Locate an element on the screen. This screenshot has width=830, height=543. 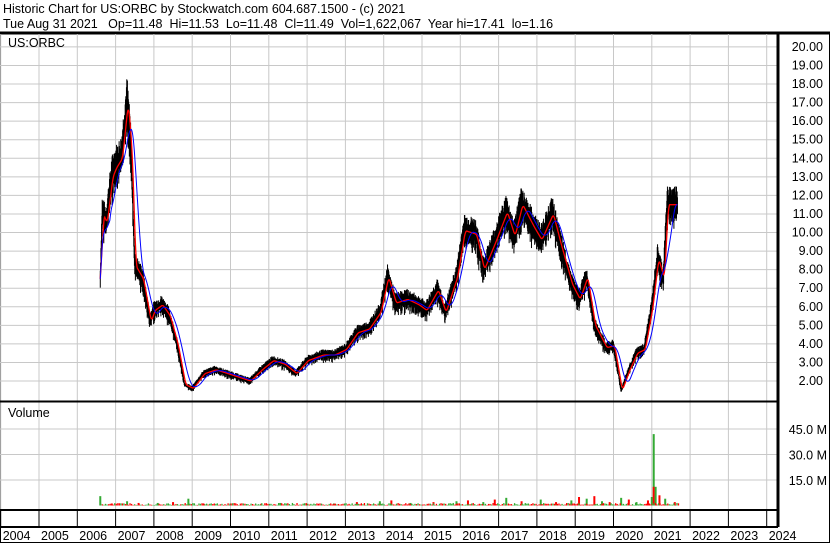
price-tick-label: 3.00 is located at coordinates (811, 362).